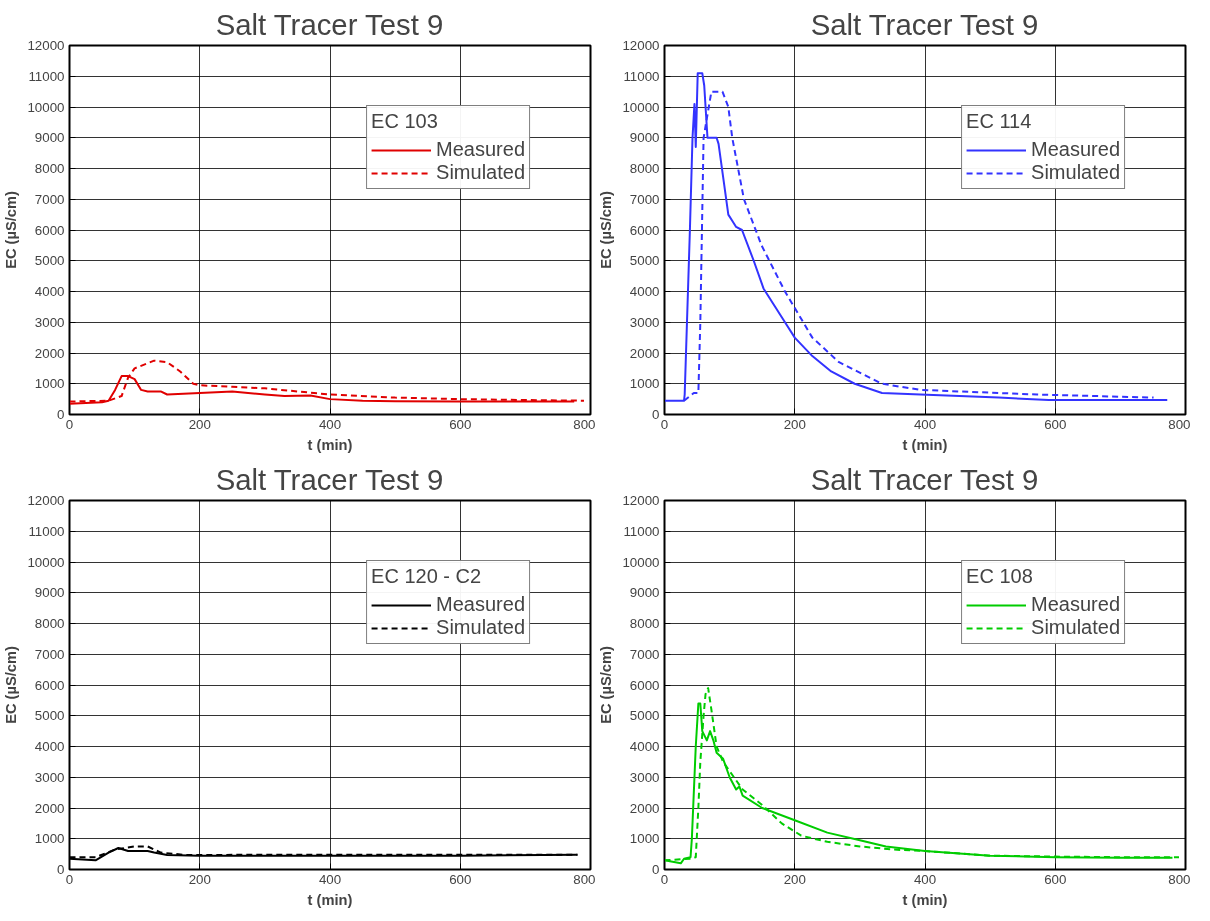 The height and width of the screenshot is (921, 1210). Describe the element at coordinates (999, 121) in the screenshot. I see `legend-title: EC 114` at that location.